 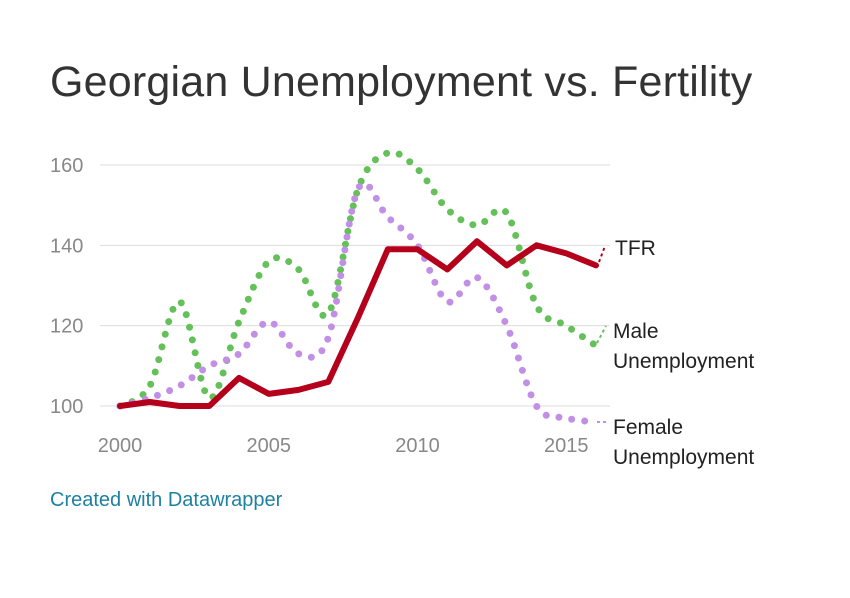 What do you see at coordinates (566, 446) in the screenshot?
I see `x-tick-label-2015: 2015` at bounding box center [566, 446].